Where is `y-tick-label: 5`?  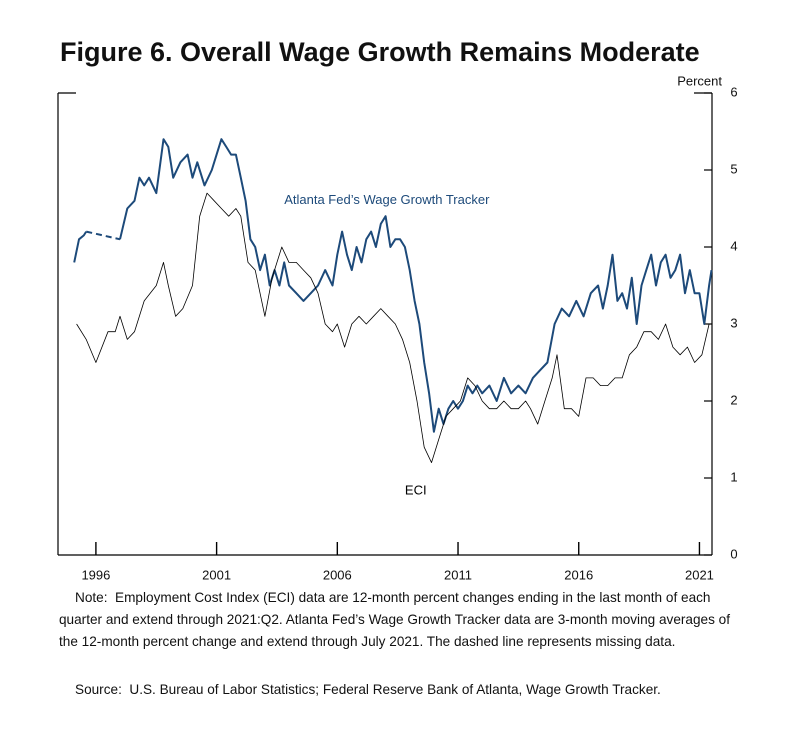
y-tick-label: 5 is located at coordinates (733, 168).